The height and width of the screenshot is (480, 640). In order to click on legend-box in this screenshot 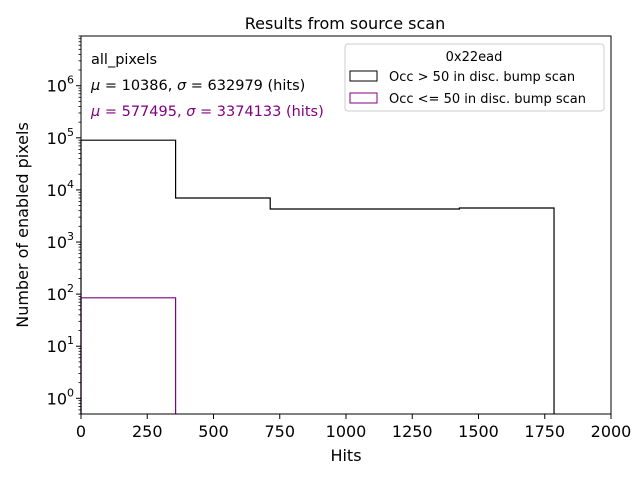, I will do `click(474, 77)`.